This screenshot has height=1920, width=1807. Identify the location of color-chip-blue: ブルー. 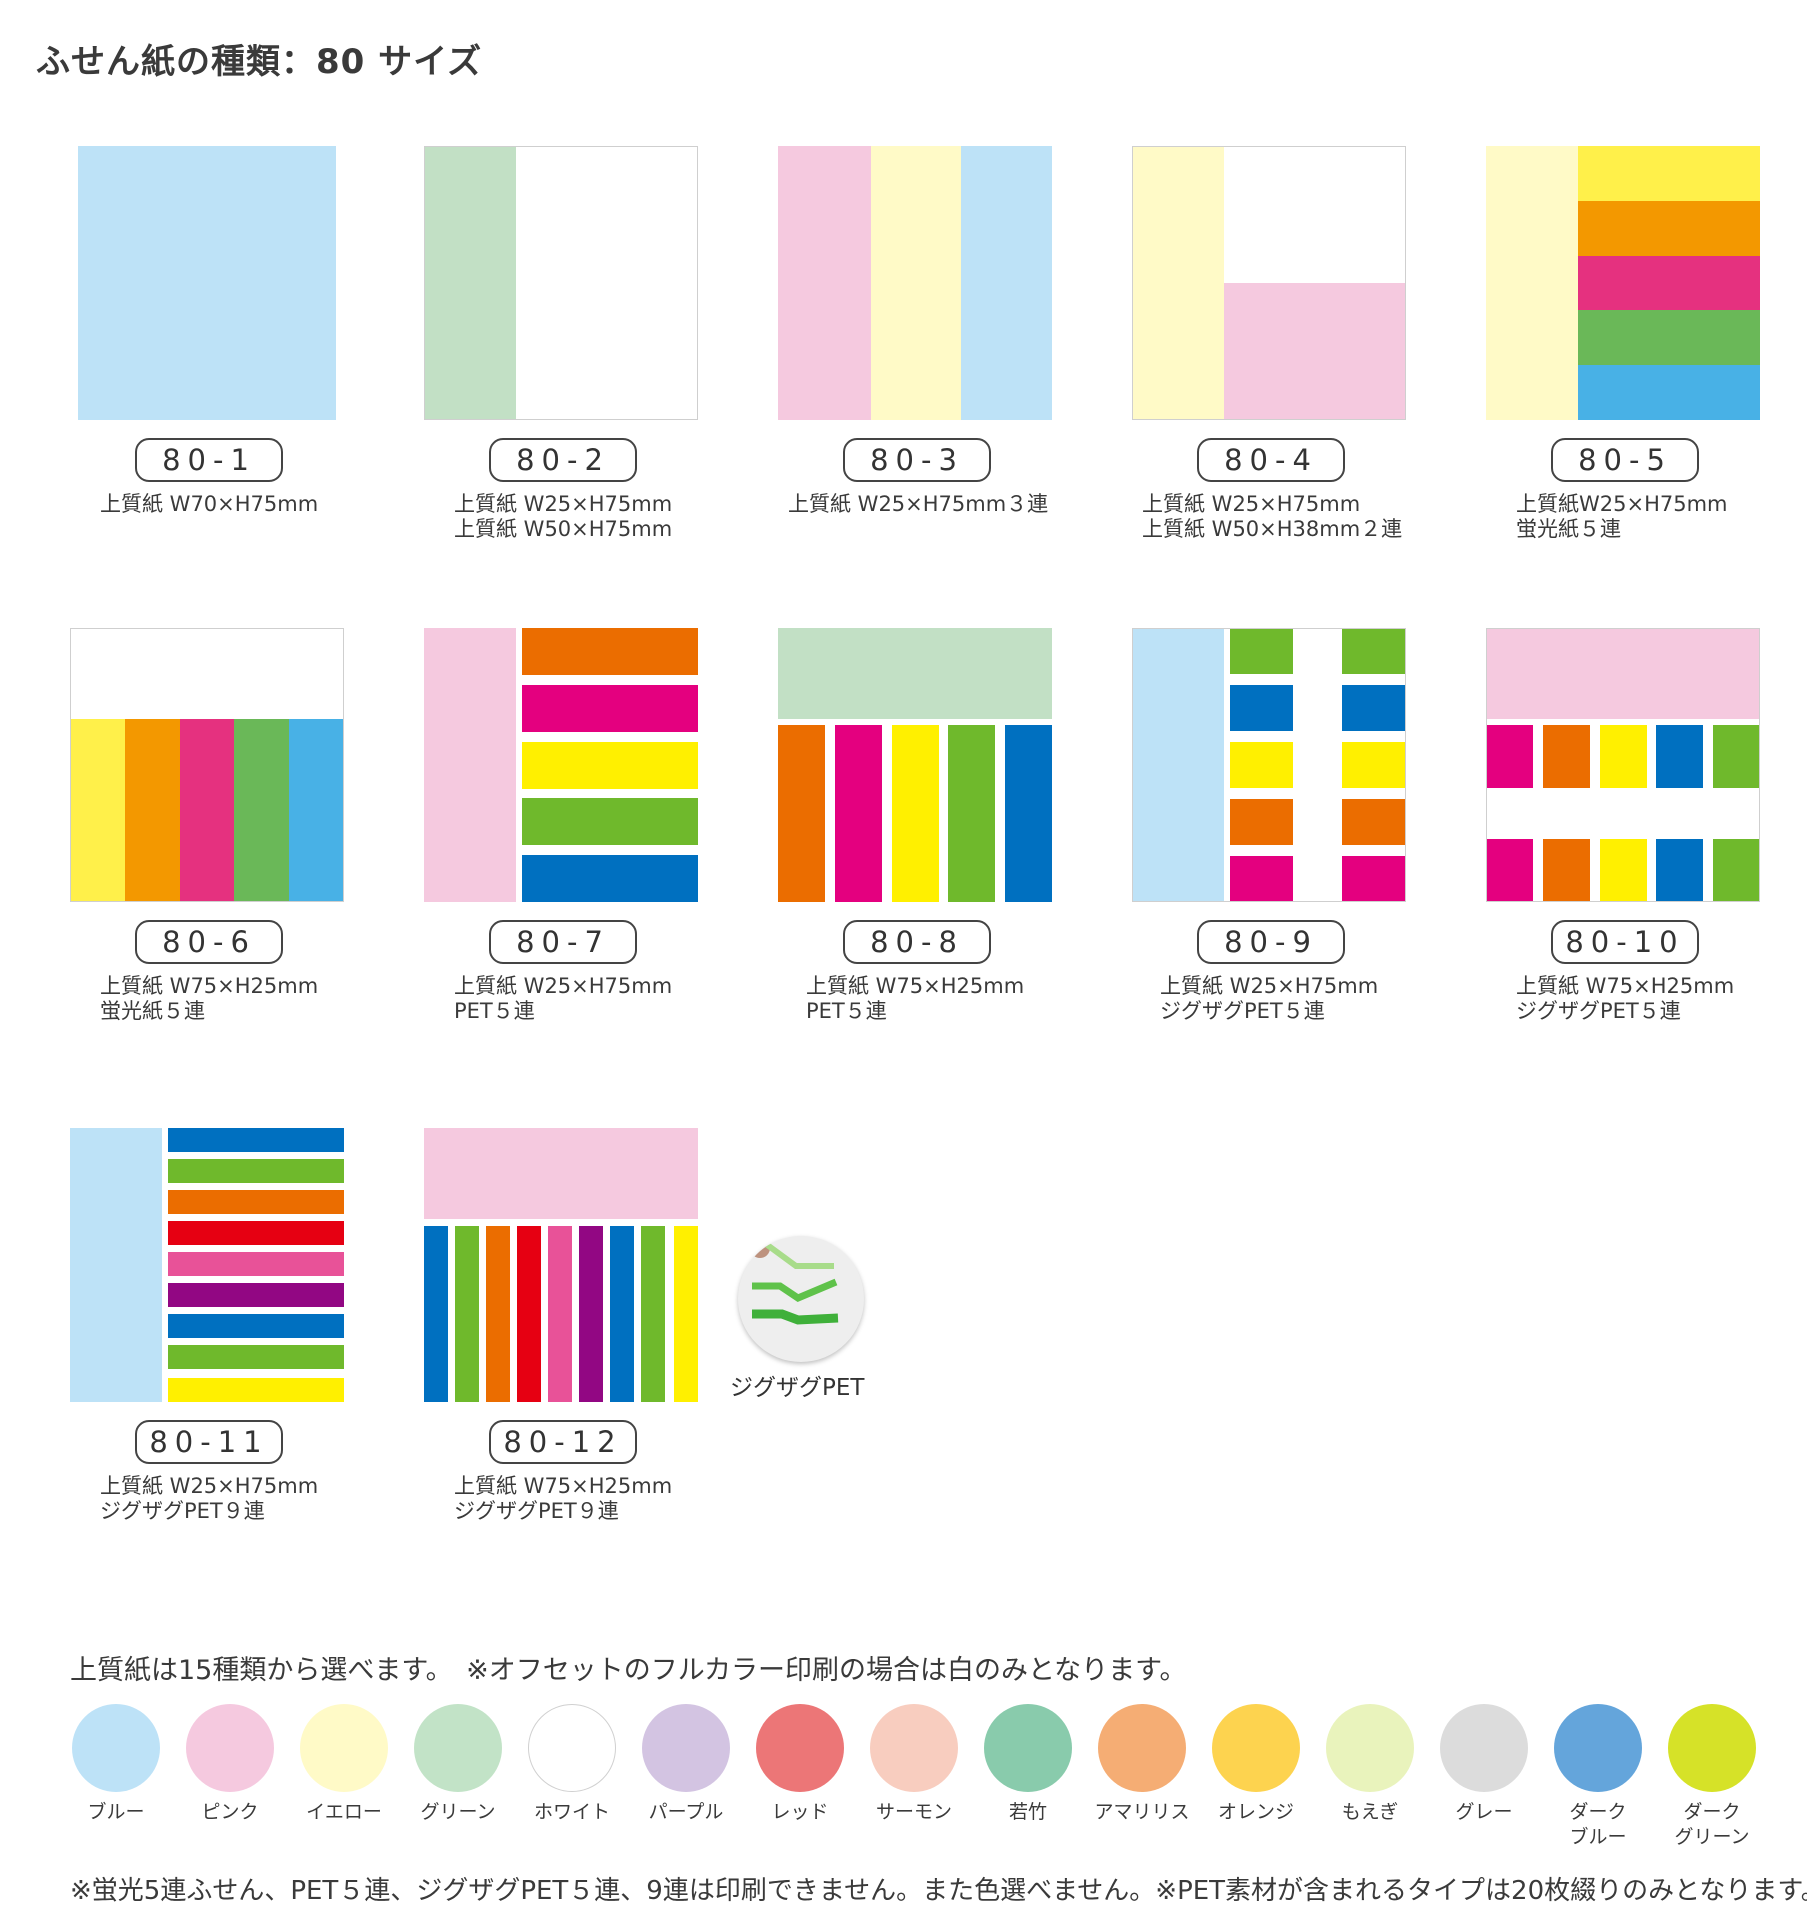
(116, 1764).